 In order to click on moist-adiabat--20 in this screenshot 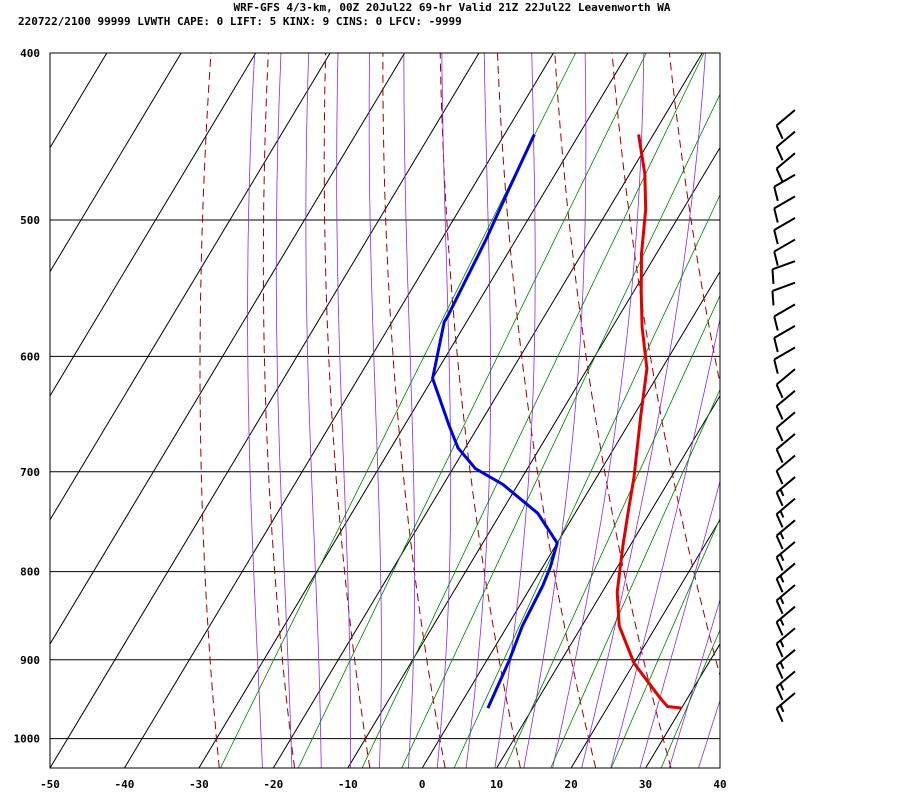, I will do `click(284, 410)`.